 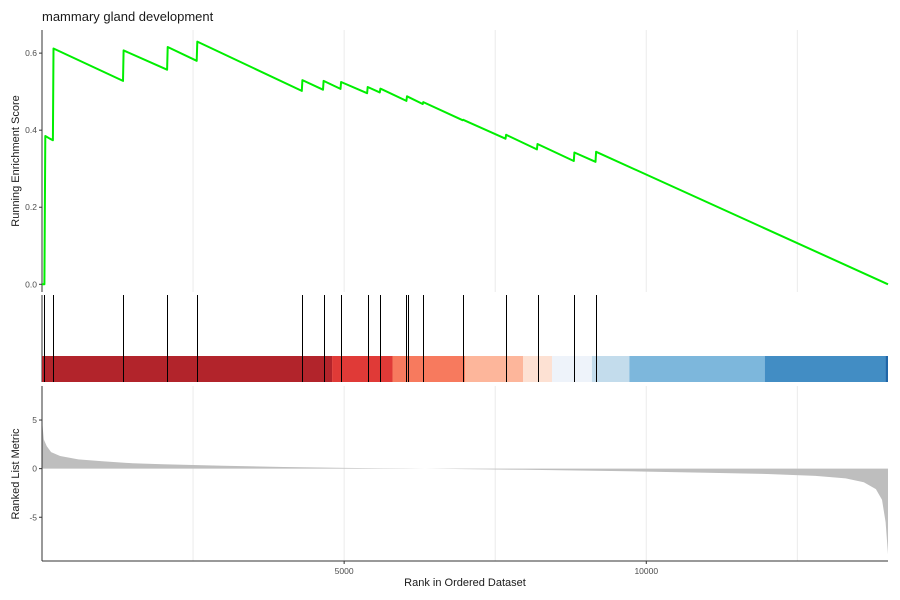 What do you see at coordinates (320, 338) in the screenshot?
I see `hit-lines` at bounding box center [320, 338].